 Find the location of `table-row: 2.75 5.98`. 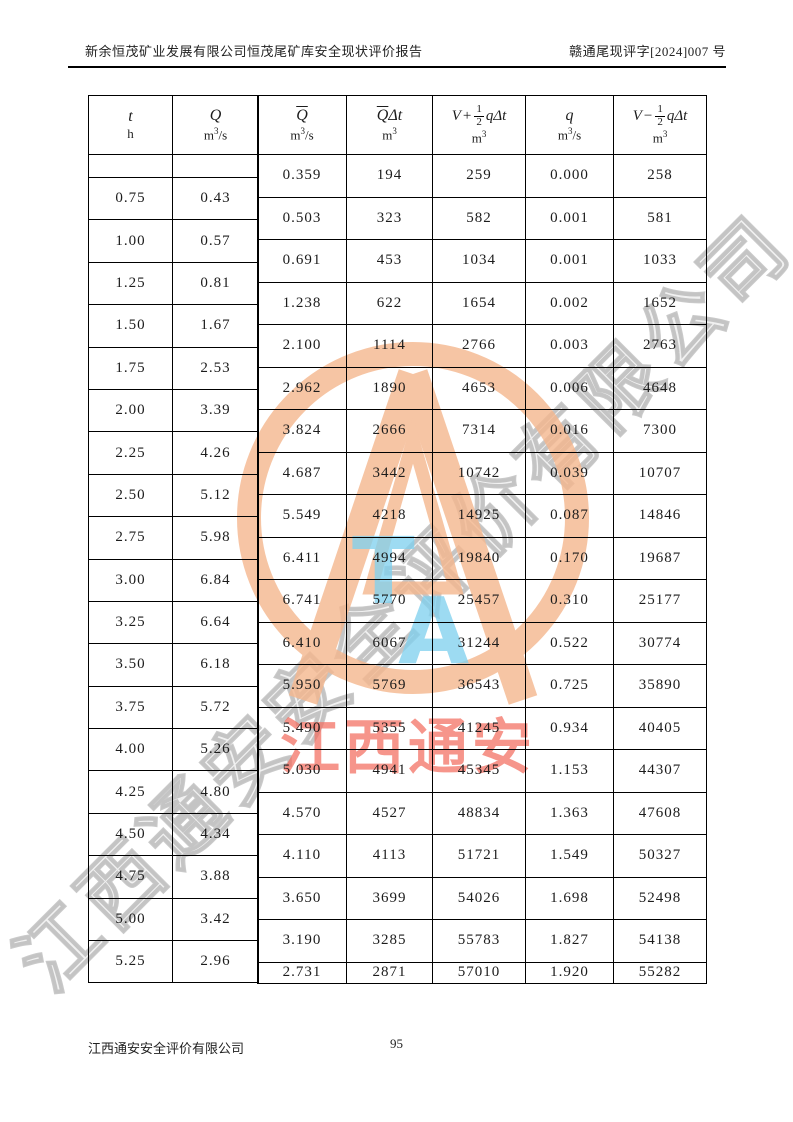

table-row: 2.75 5.98 is located at coordinates (173, 538).